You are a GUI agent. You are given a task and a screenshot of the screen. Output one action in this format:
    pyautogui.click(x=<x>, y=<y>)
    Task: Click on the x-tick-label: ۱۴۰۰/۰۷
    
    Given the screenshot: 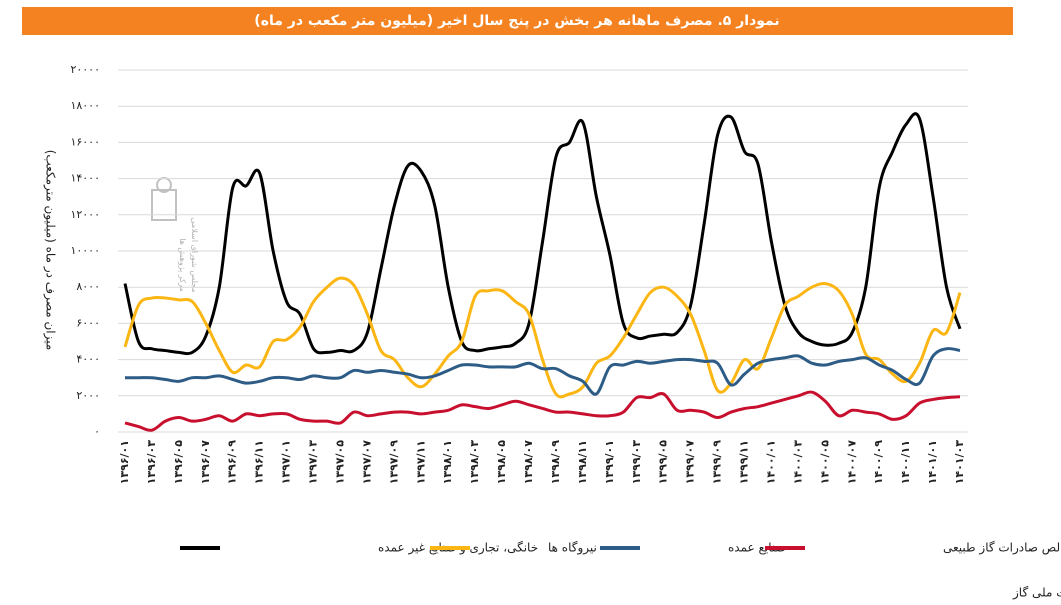 What is the action you would take?
    pyautogui.click(x=851, y=462)
    